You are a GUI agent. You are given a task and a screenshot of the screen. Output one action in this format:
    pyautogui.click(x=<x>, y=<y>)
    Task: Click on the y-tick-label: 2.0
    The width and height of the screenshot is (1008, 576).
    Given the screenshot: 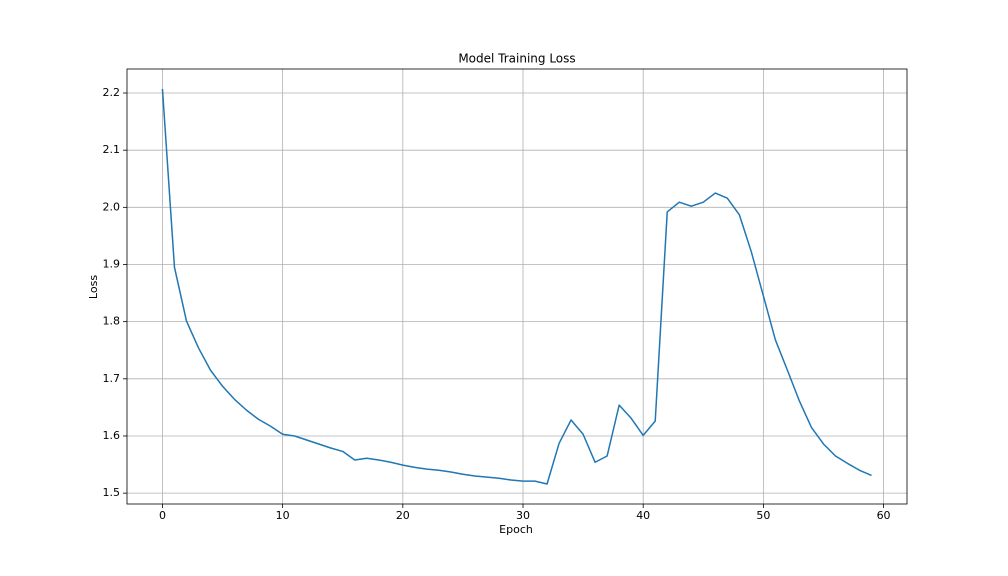 What is the action you would take?
    pyautogui.click(x=112, y=206)
    